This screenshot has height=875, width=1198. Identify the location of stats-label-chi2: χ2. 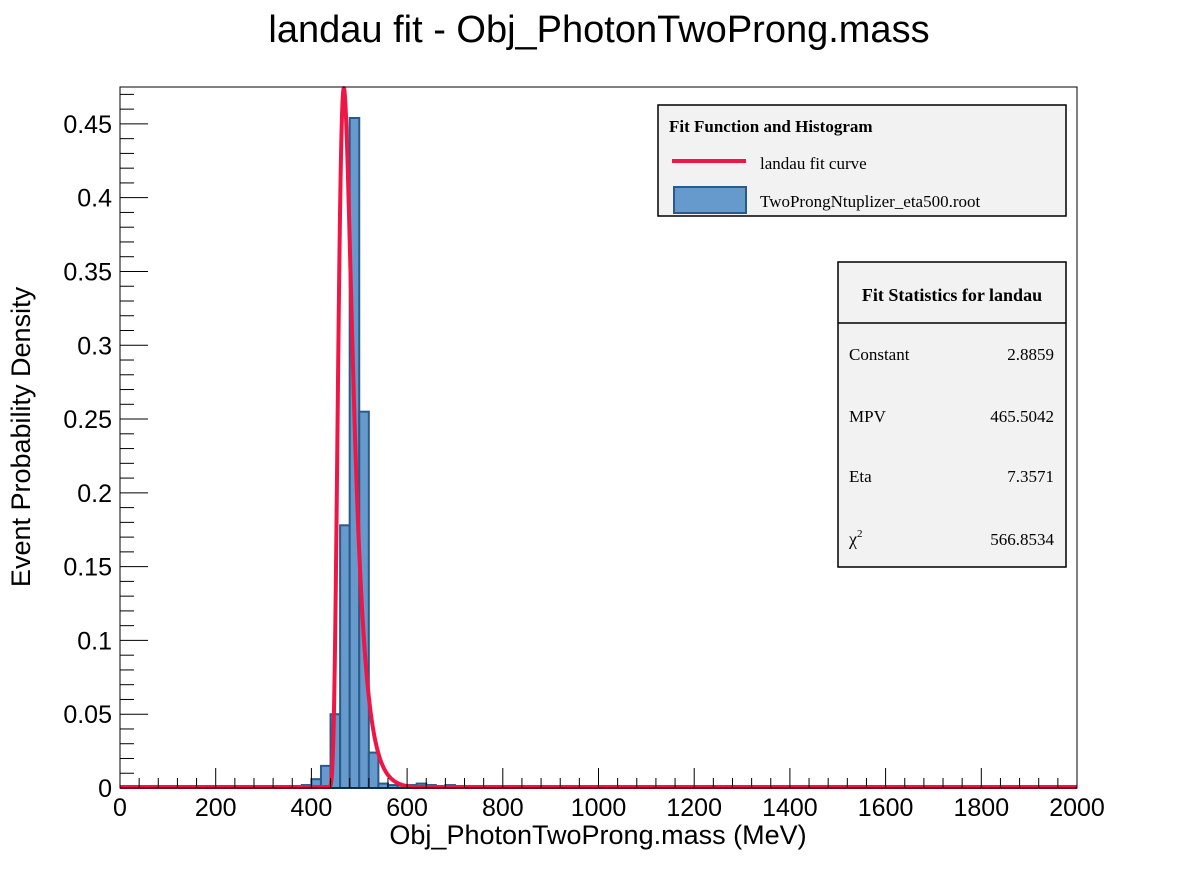
(855, 538).